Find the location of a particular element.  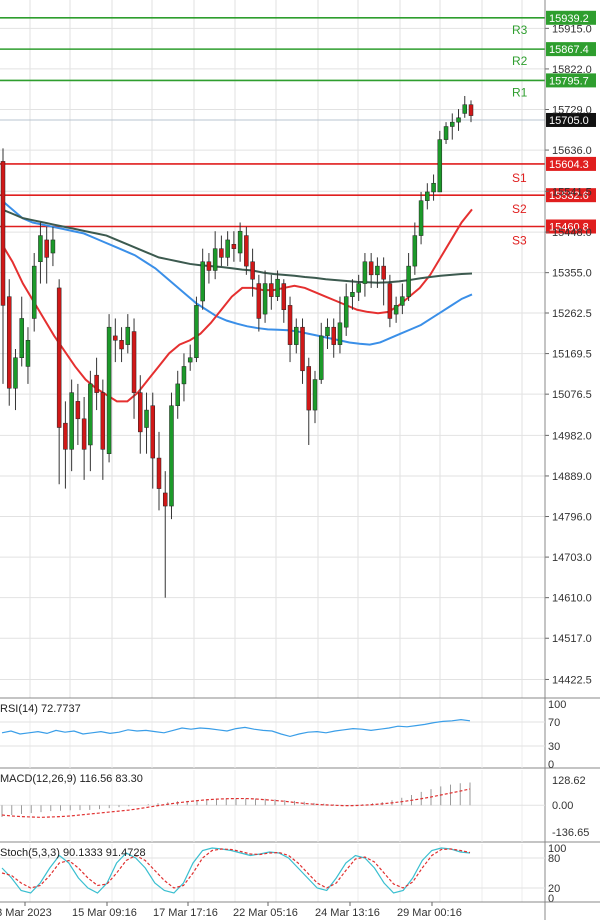

price-tick-label: 15169.5 is located at coordinates (572, 355).